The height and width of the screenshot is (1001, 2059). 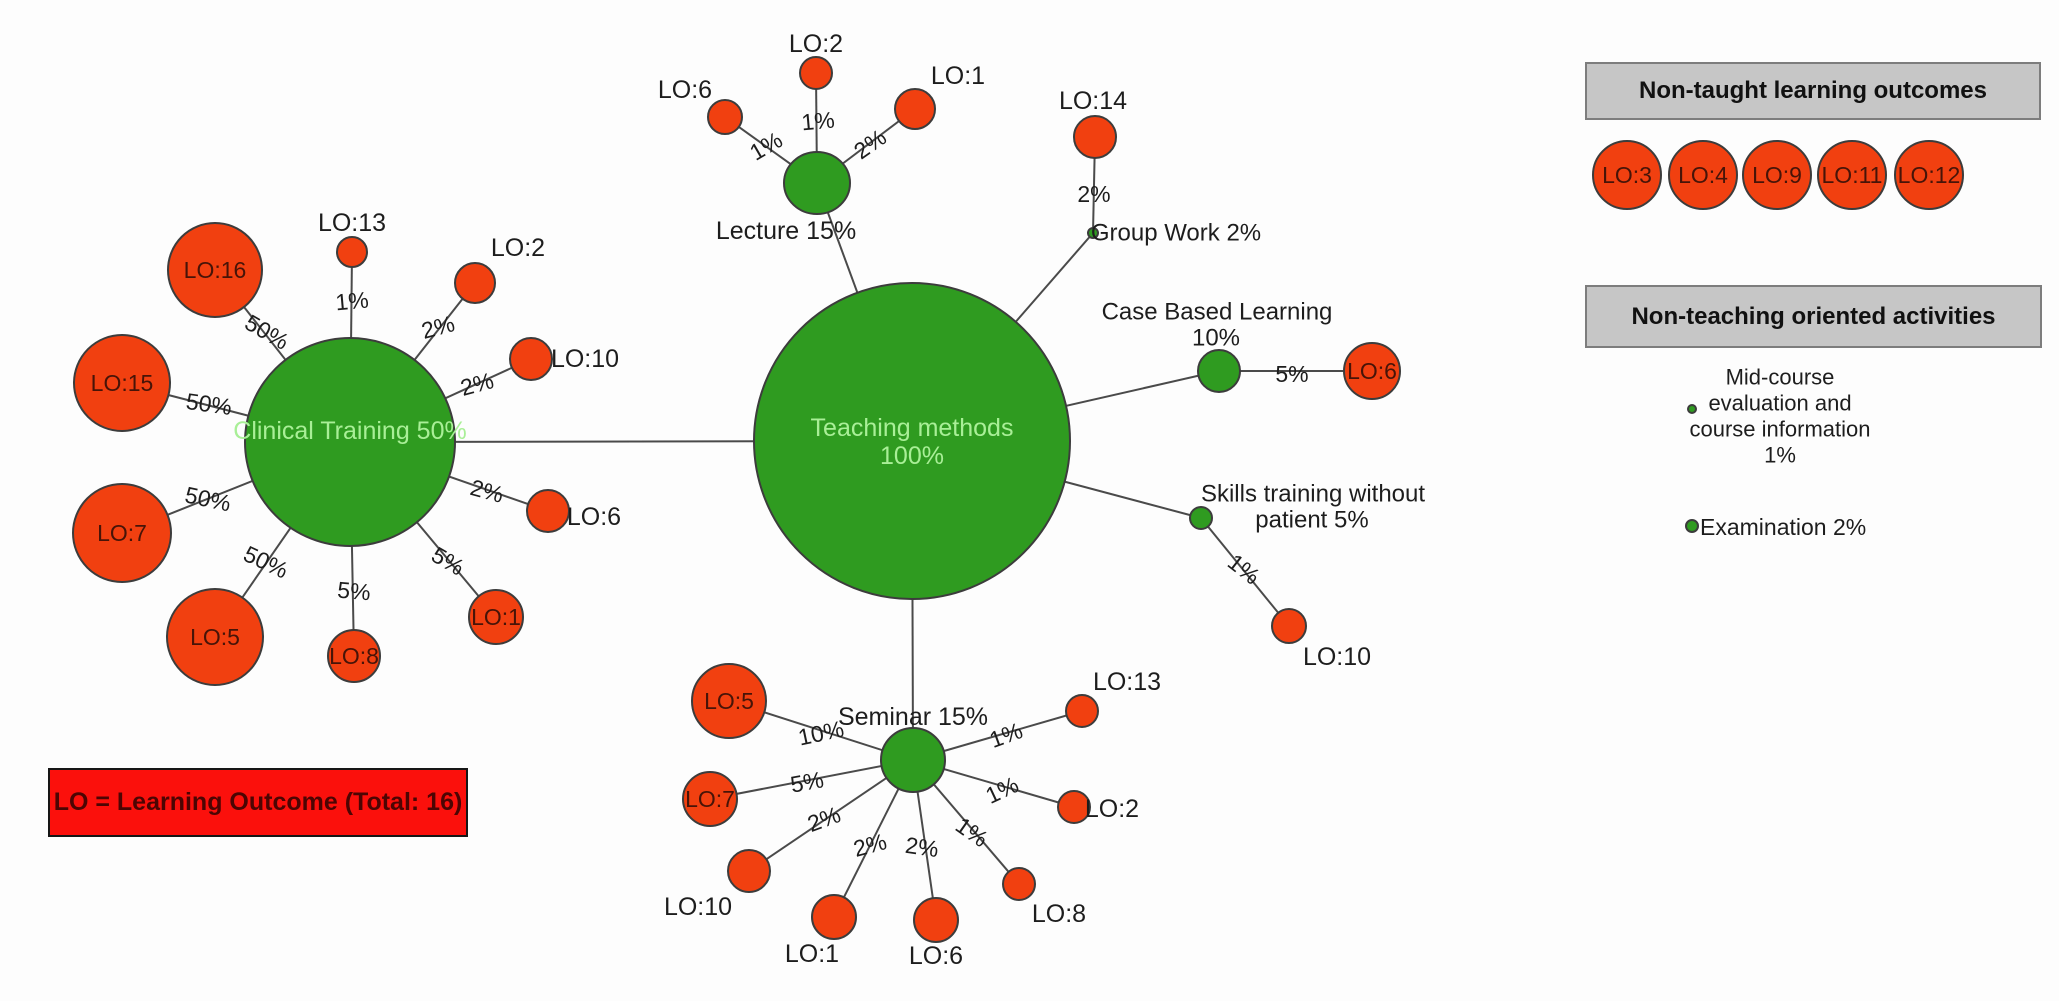 What do you see at coordinates (725, 117) in the screenshot?
I see `node-lec-lo6` at bounding box center [725, 117].